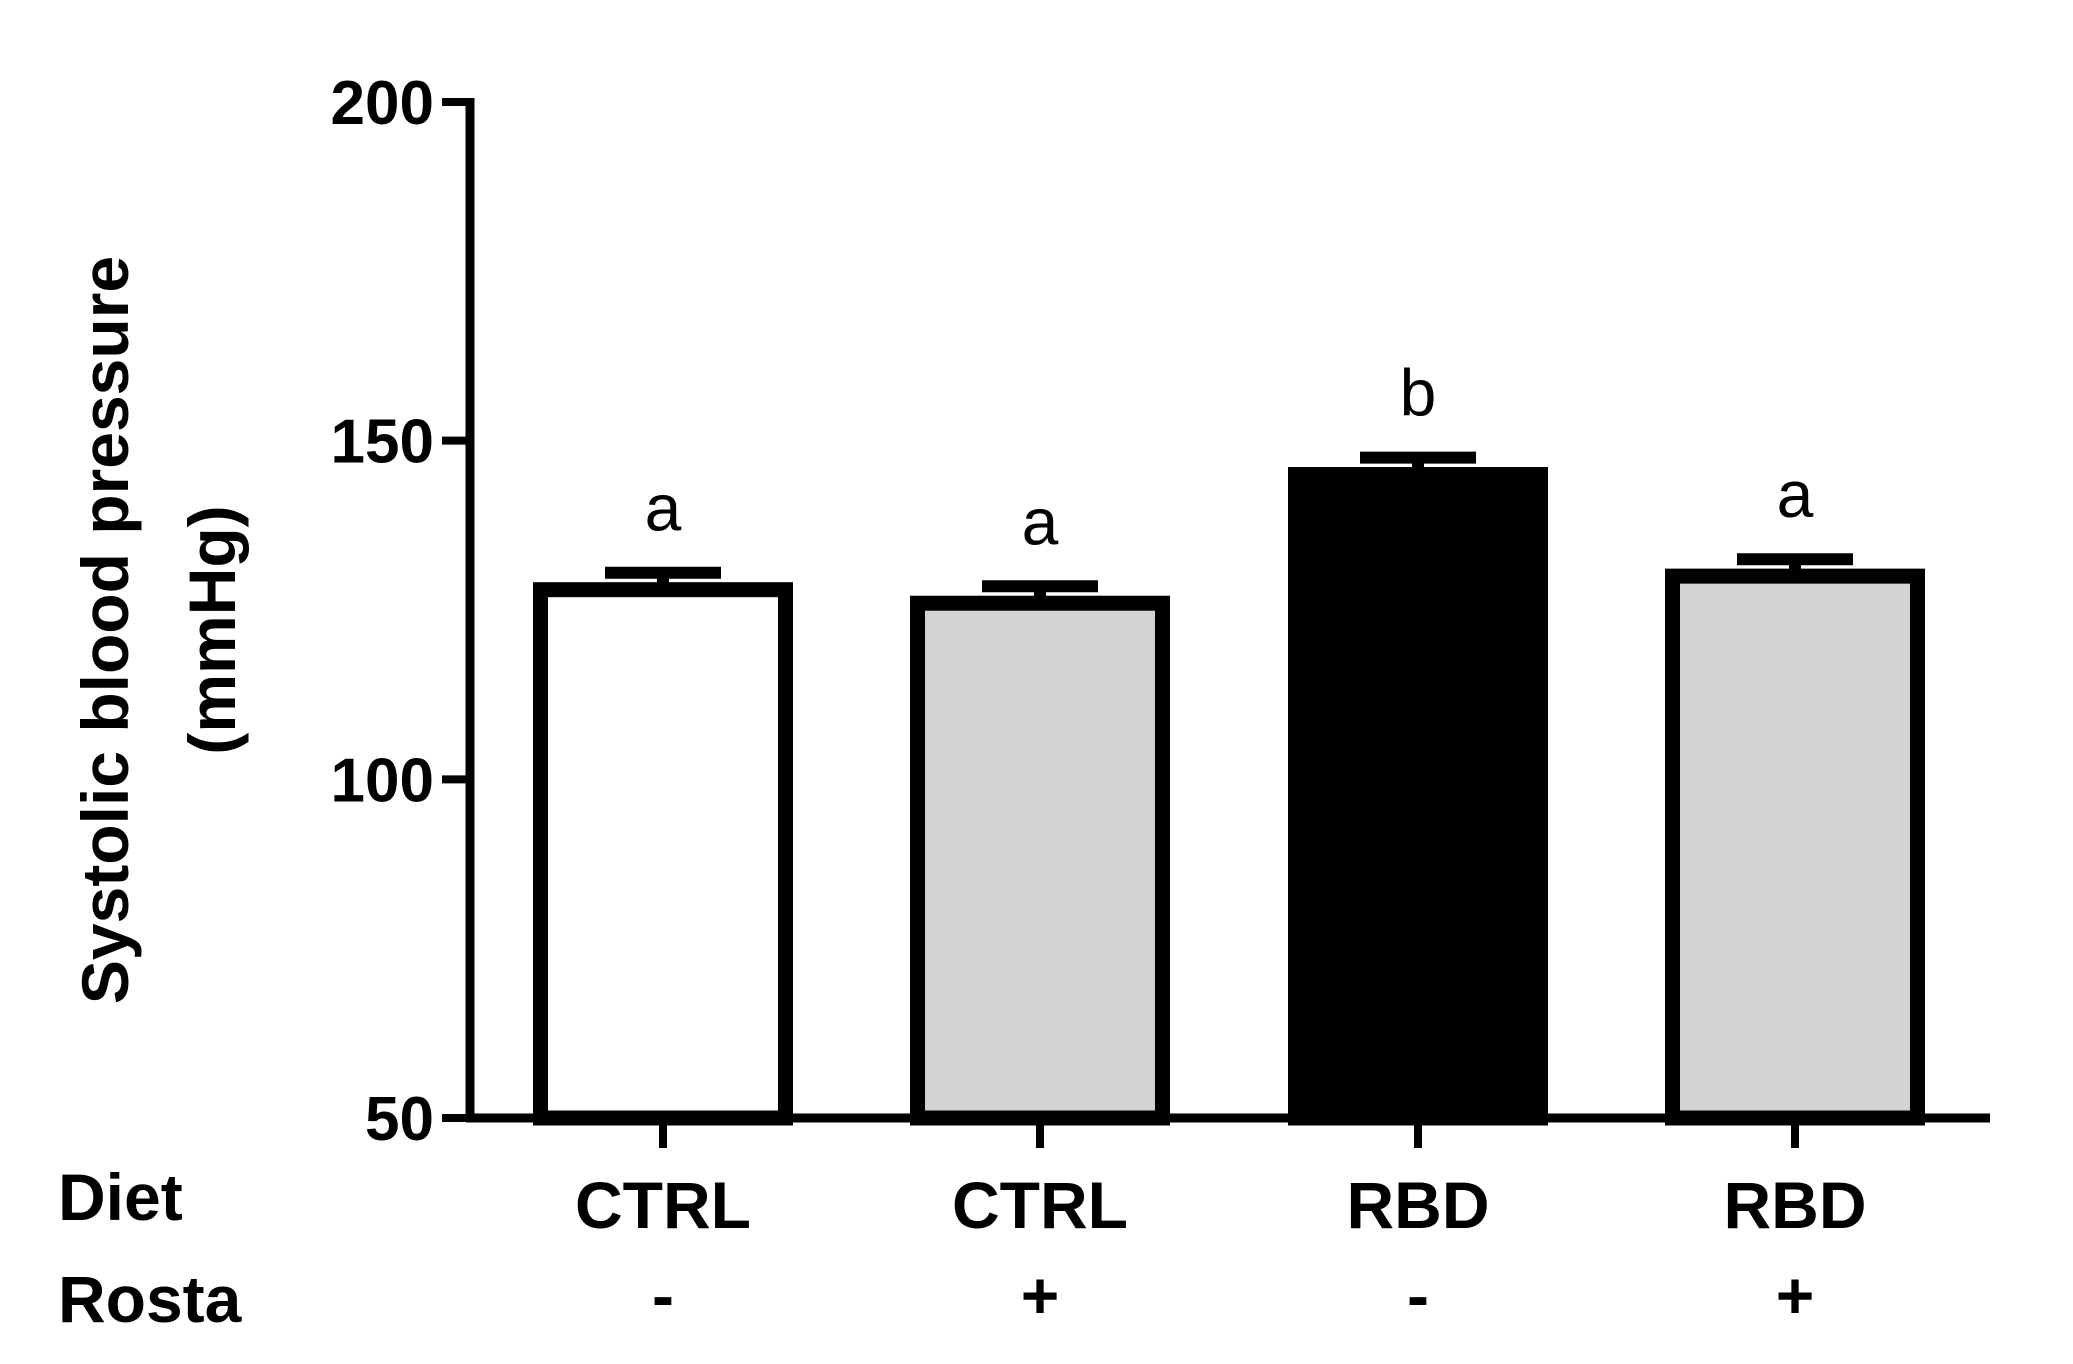 This screenshot has width=2073, height=1364. What do you see at coordinates (120, 1197) in the screenshot?
I see `diet-row-label: Diet` at bounding box center [120, 1197].